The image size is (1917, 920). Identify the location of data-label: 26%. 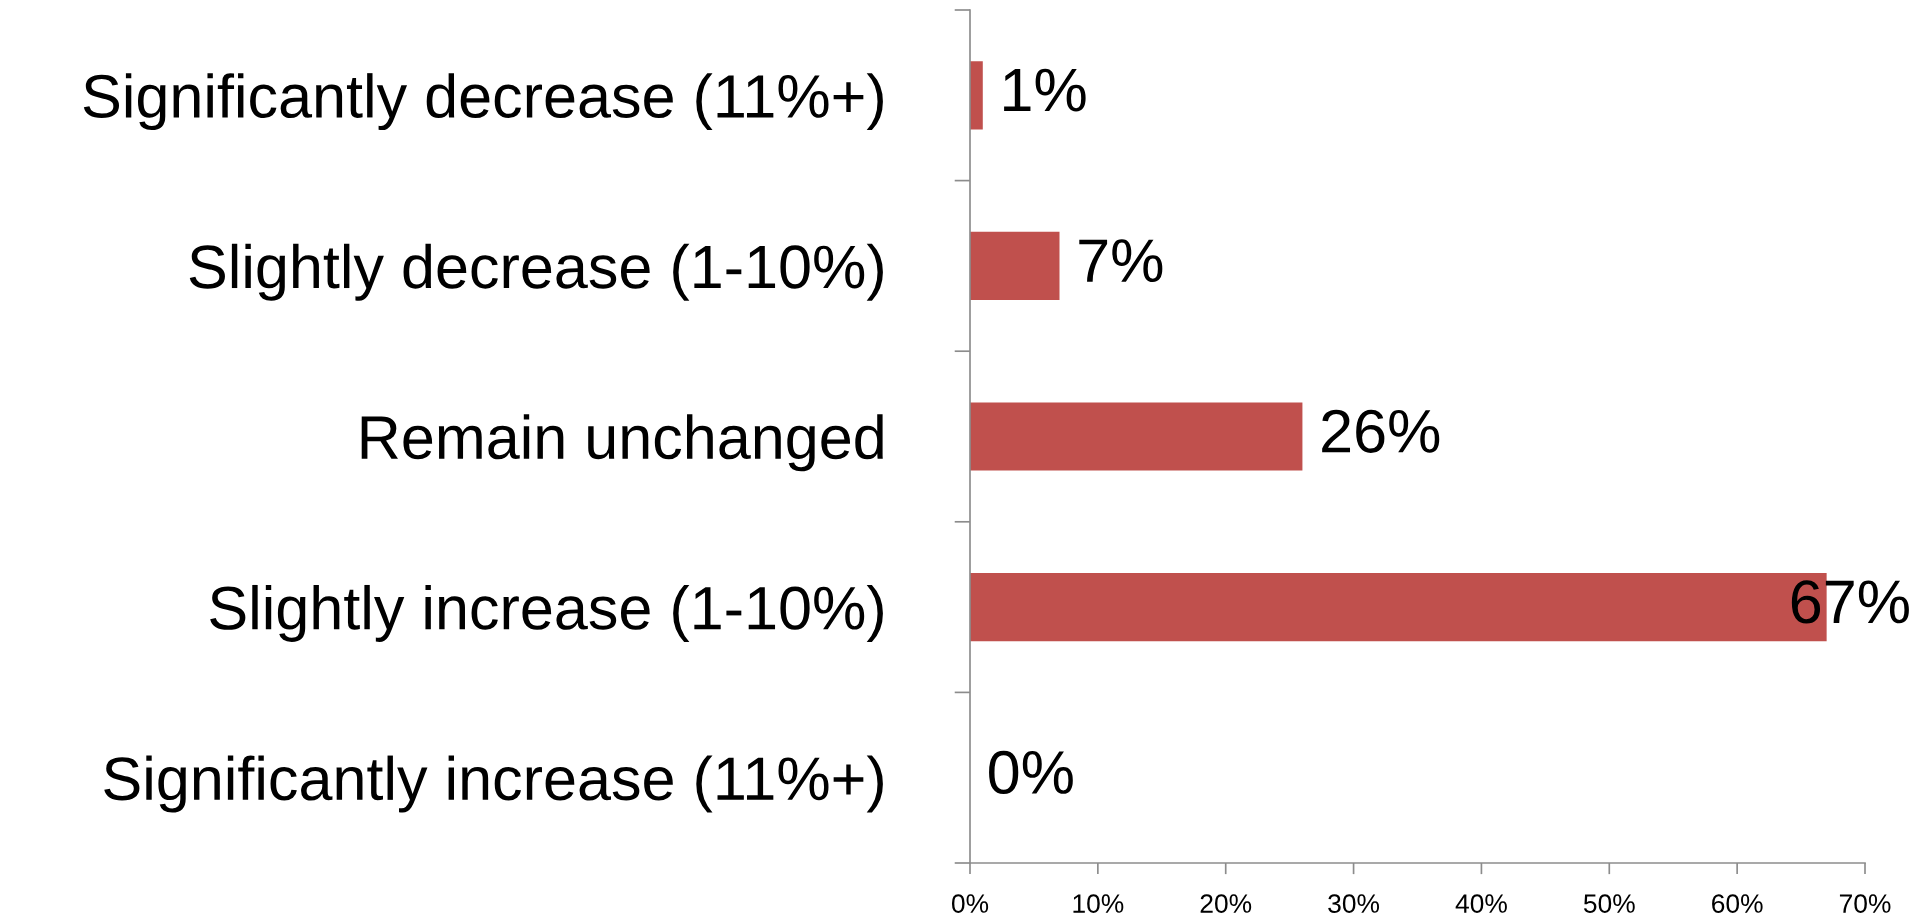
(1381, 431).